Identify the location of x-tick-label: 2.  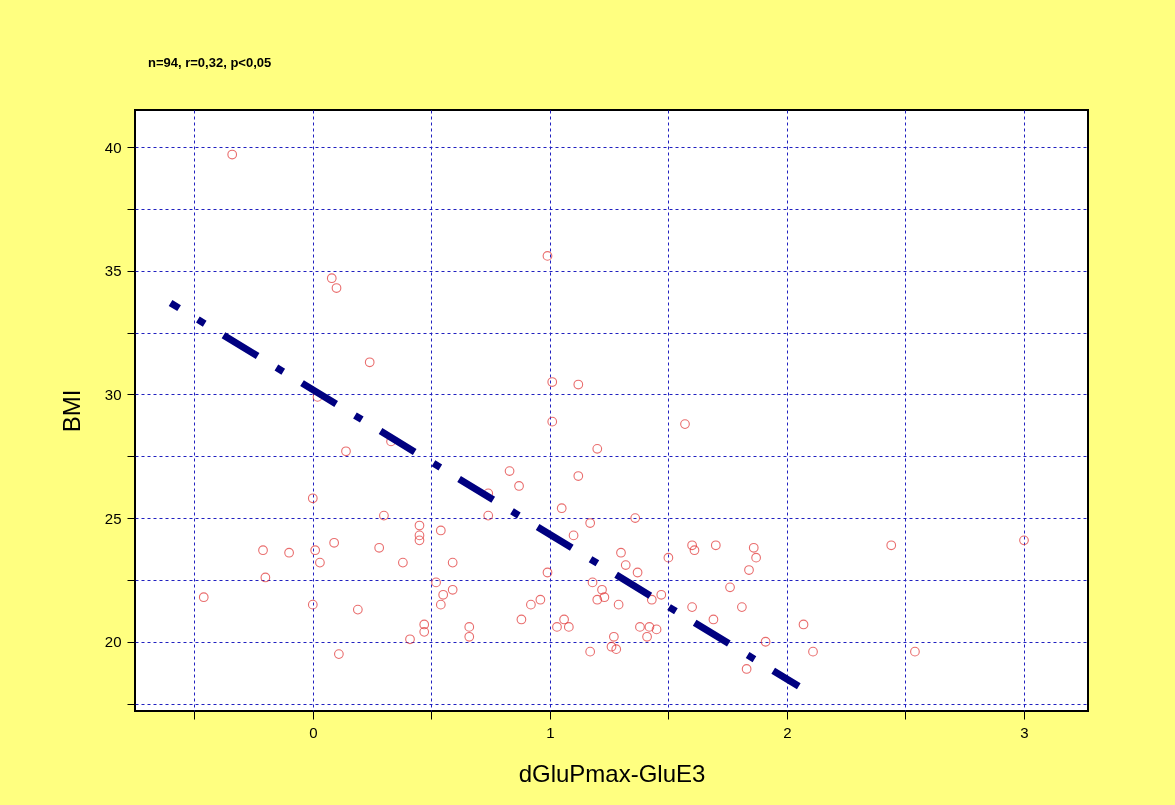
(787, 732).